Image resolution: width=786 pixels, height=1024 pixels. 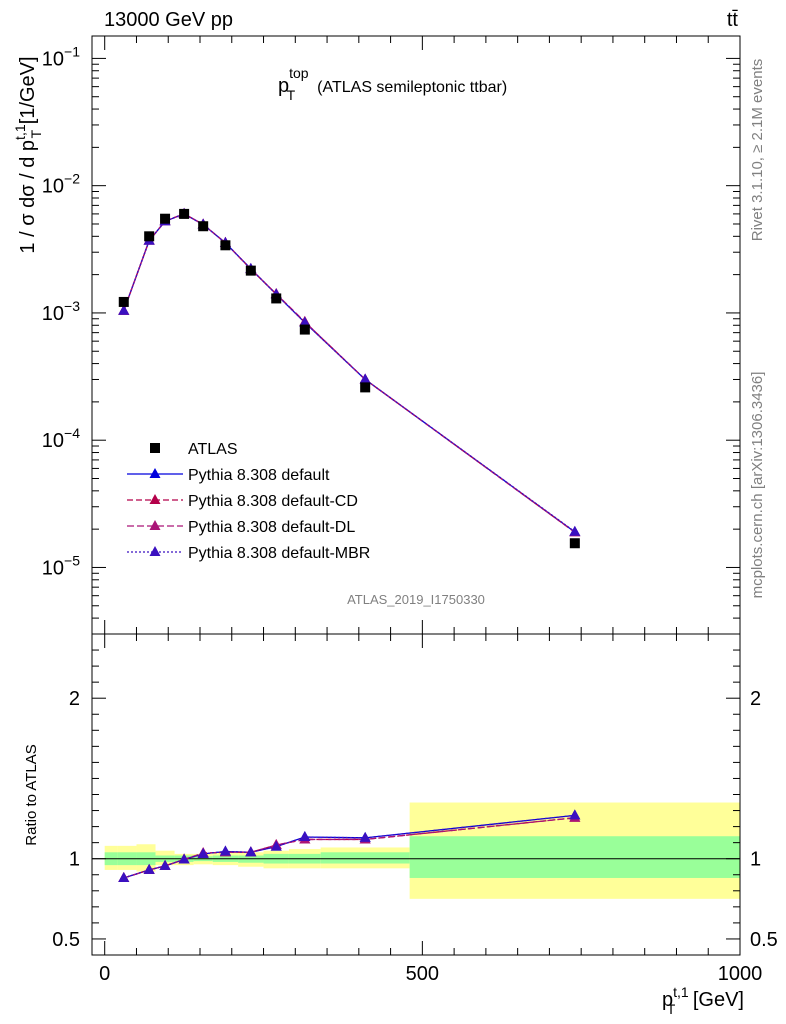 What do you see at coordinates (279, 553) in the screenshot?
I see `legend-label-3: Pythia 8.308 default-MBR` at bounding box center [279, 553].